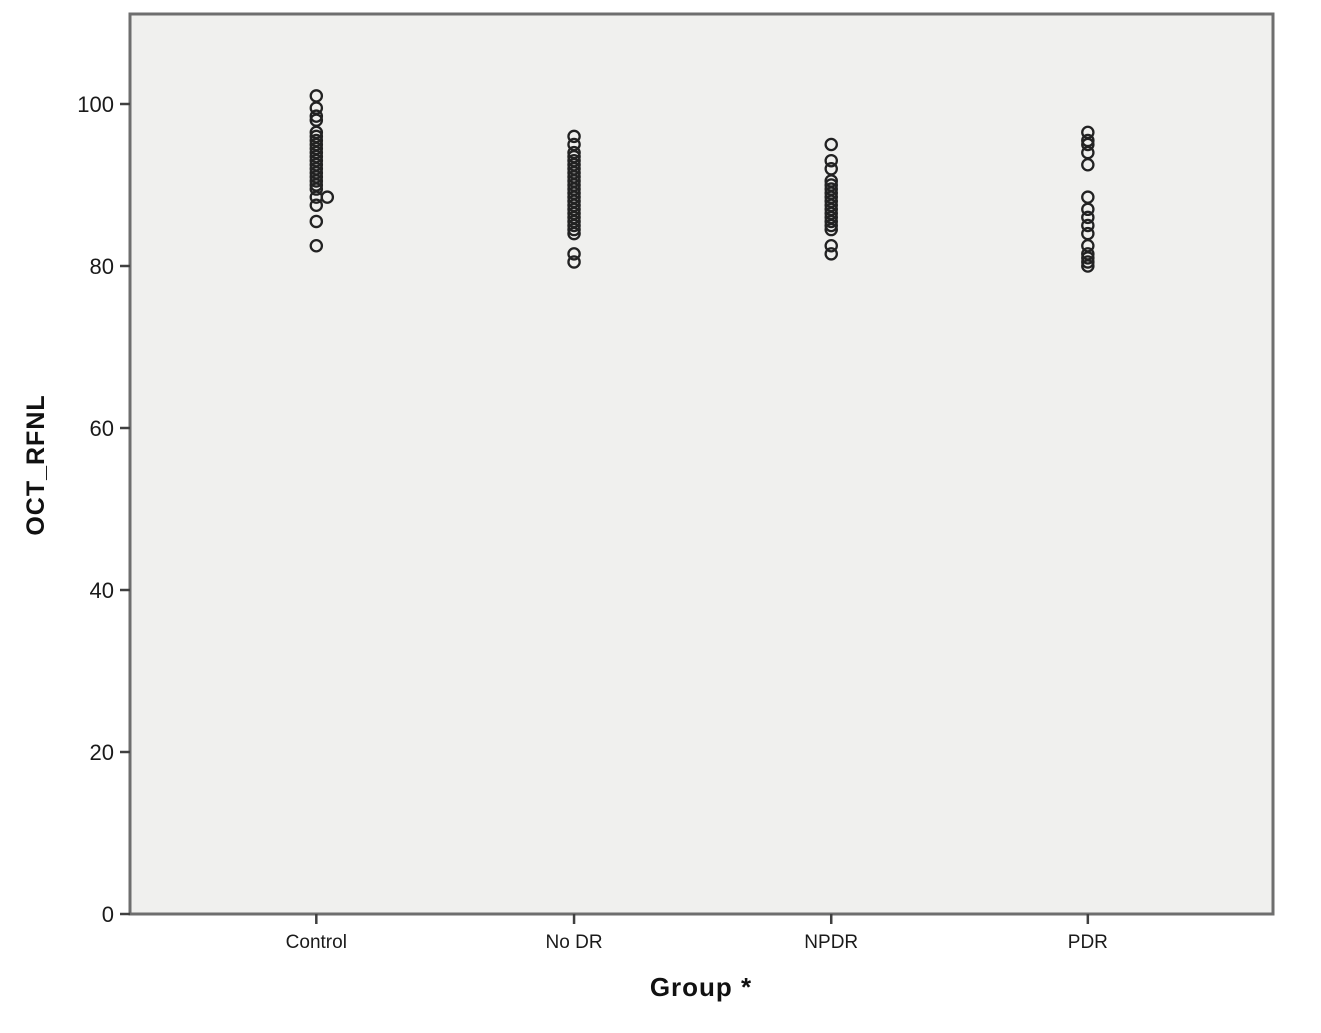  I want to click on y-tick-label: 0, so click(108, 914).